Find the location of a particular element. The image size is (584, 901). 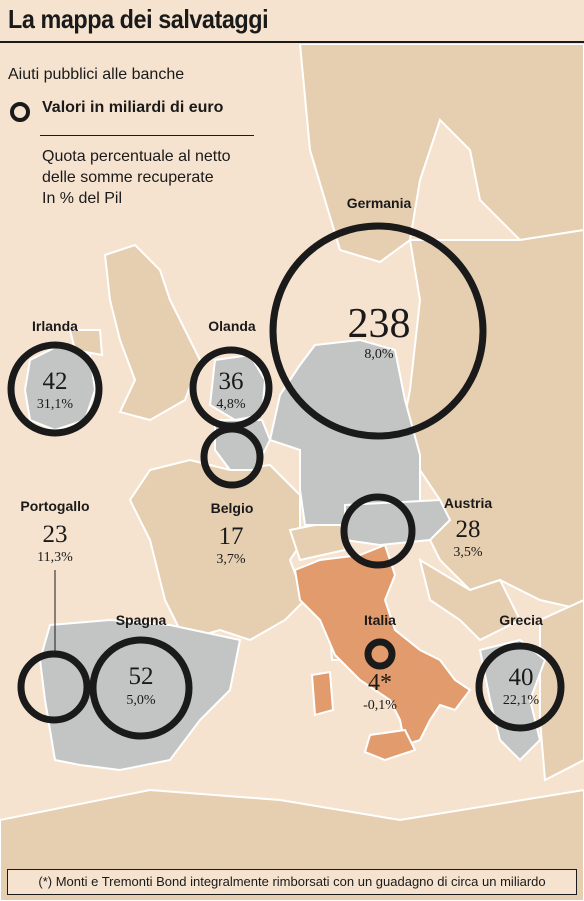

legend-pct-line-2: delle somme recuperate is located at coordinates (128, 177).